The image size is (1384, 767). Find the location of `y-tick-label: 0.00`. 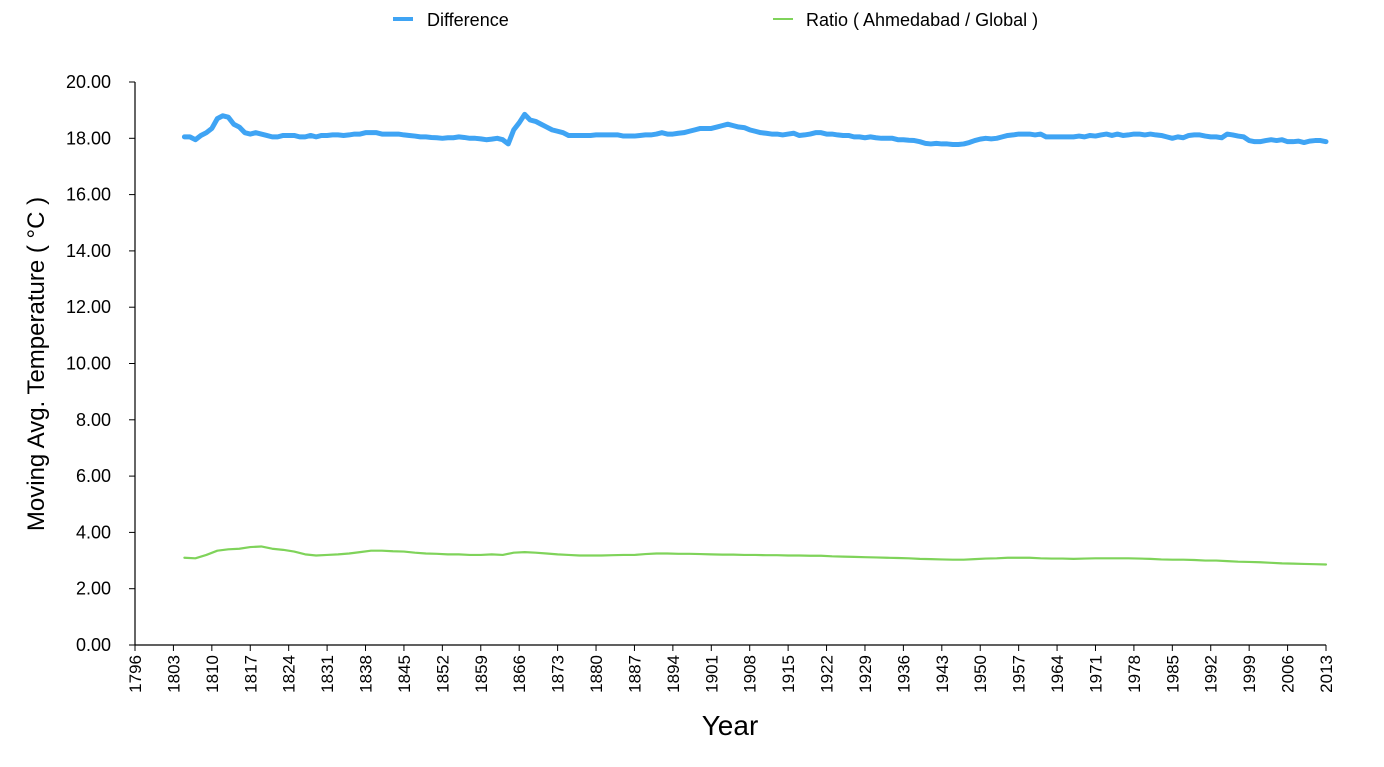

y-tick-label: 0.00 is located at coordinates (93, 645).